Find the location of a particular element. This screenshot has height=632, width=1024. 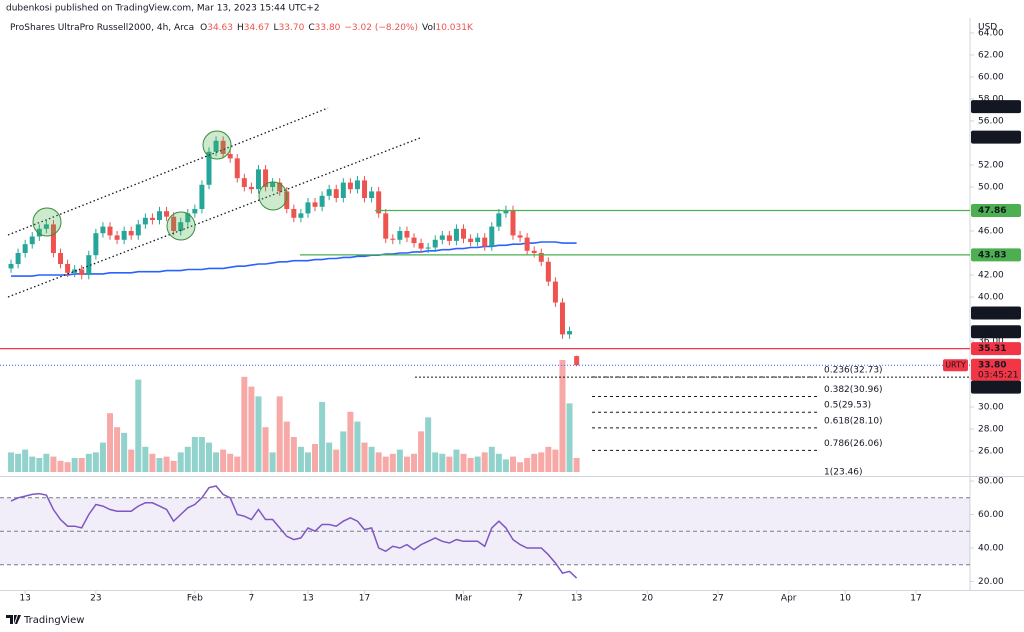

drawings is located at coordinates (214, 202).